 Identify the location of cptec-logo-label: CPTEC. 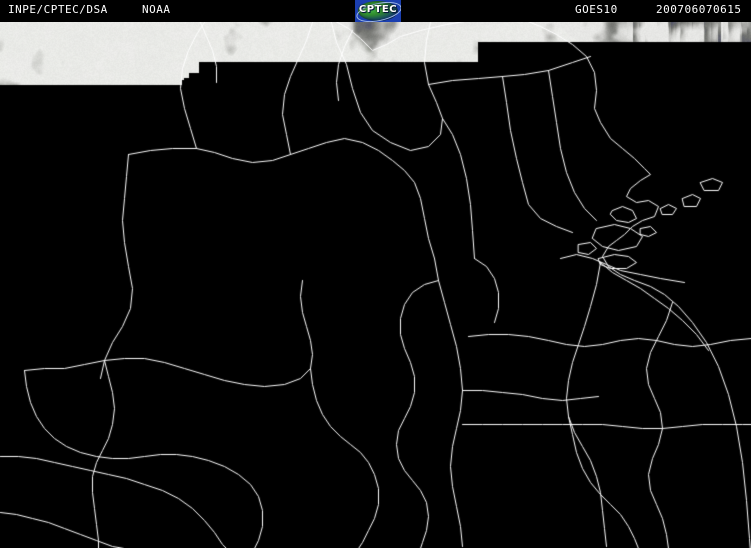
(378, 9).